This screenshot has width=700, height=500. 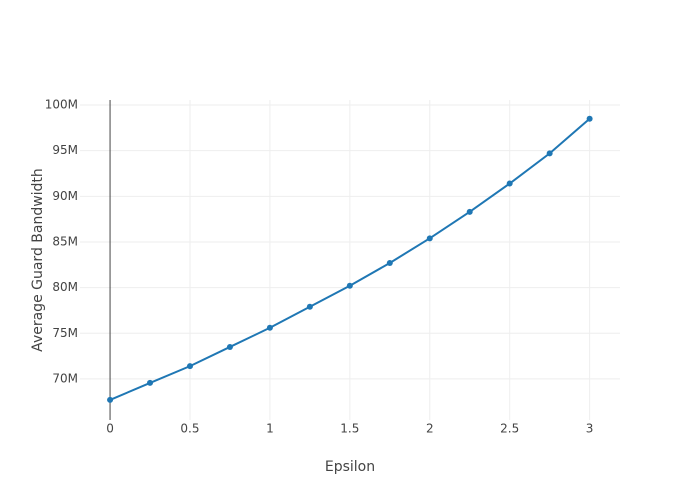 I want to click on y-tick-label: 85M, so click(x=65, y=241).